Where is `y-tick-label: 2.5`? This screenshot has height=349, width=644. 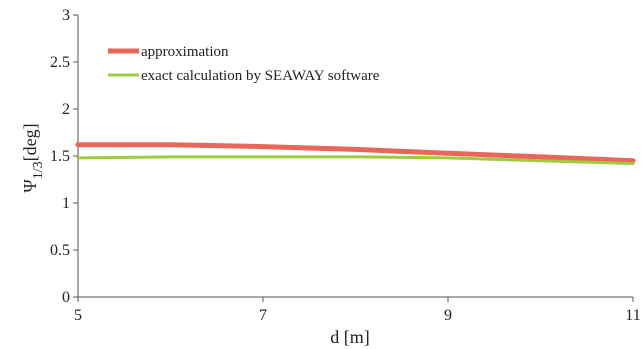 y-tick-label: 2.5 is located at coordinates (60, 62).